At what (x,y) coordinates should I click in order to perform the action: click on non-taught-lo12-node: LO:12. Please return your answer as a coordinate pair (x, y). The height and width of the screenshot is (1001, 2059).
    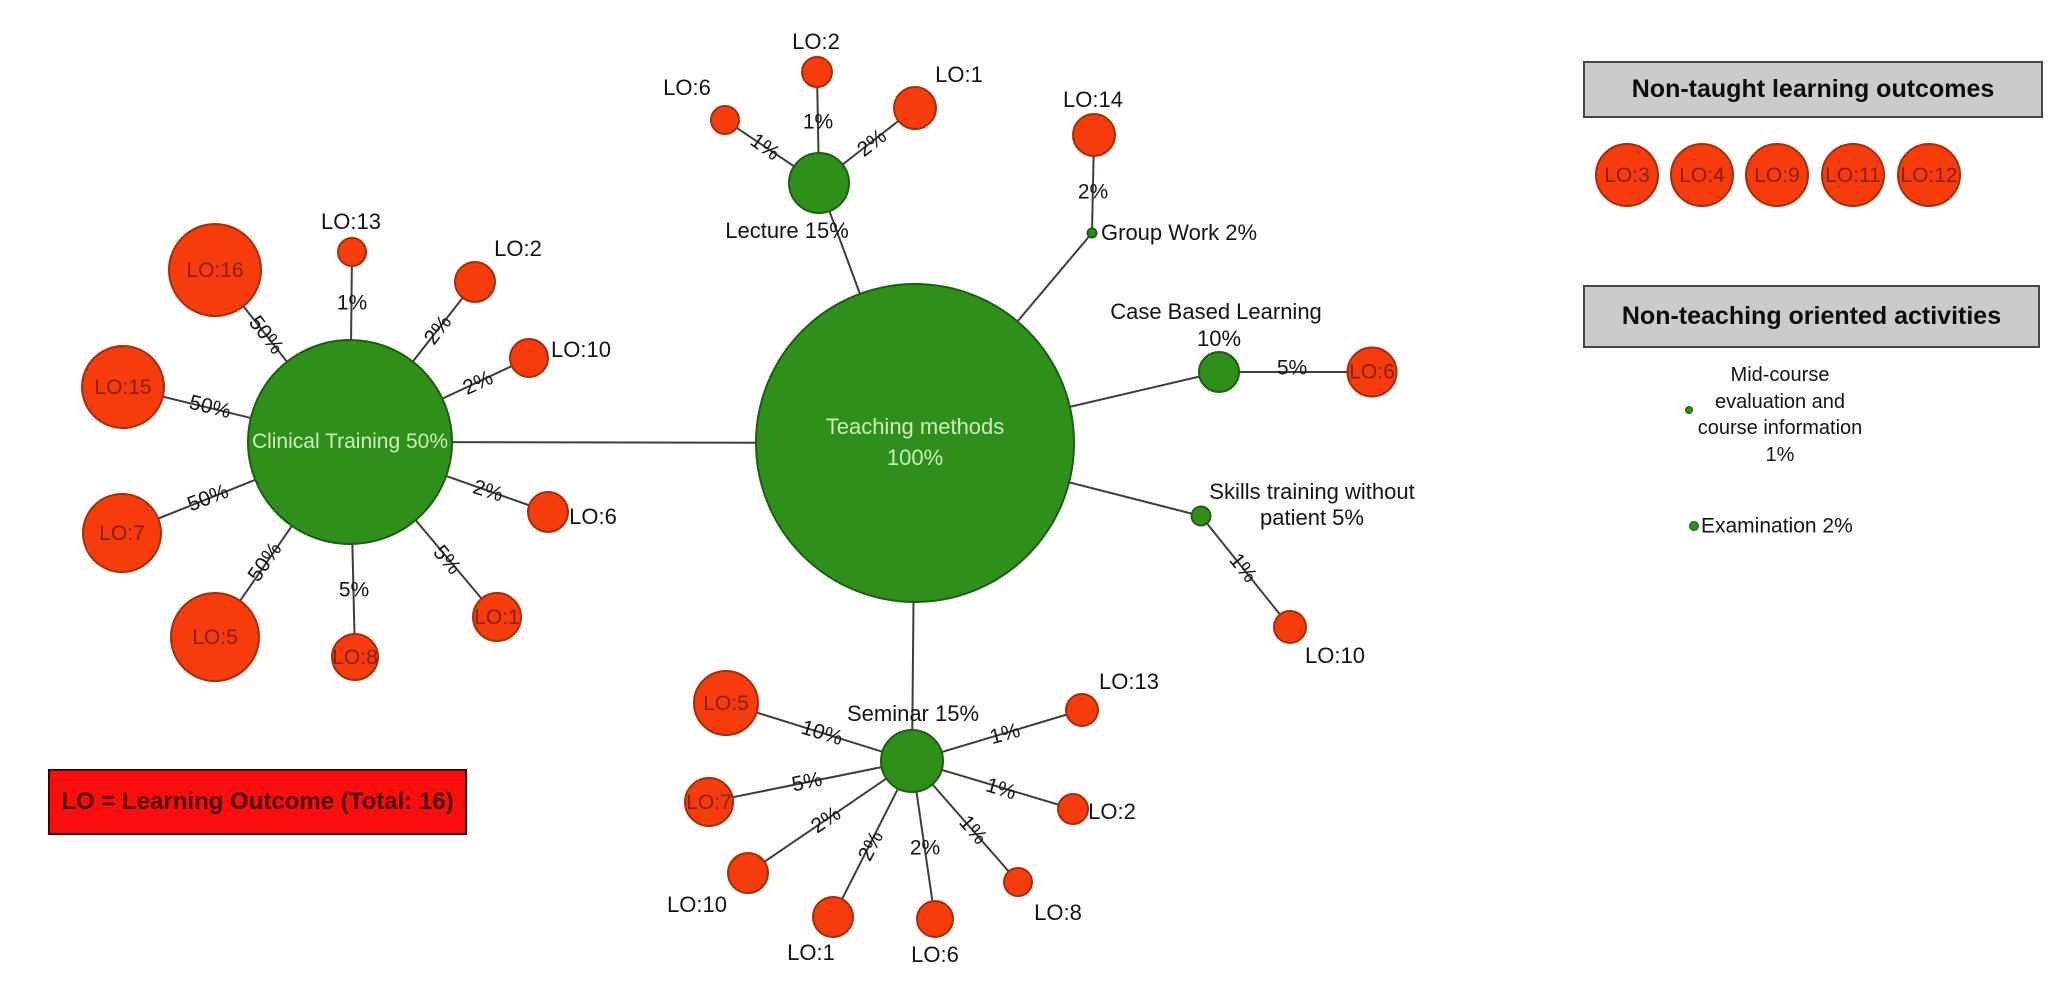
    Looking at the image, I should click on (1929, 175).